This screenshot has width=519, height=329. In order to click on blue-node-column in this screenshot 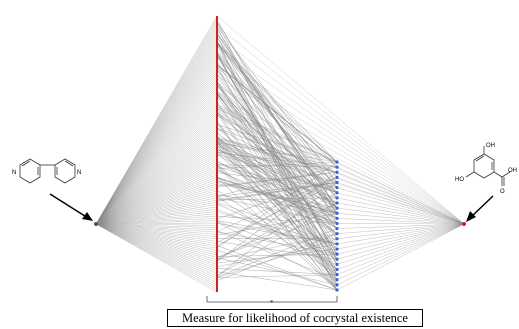, I will do `click(337, 226)`.